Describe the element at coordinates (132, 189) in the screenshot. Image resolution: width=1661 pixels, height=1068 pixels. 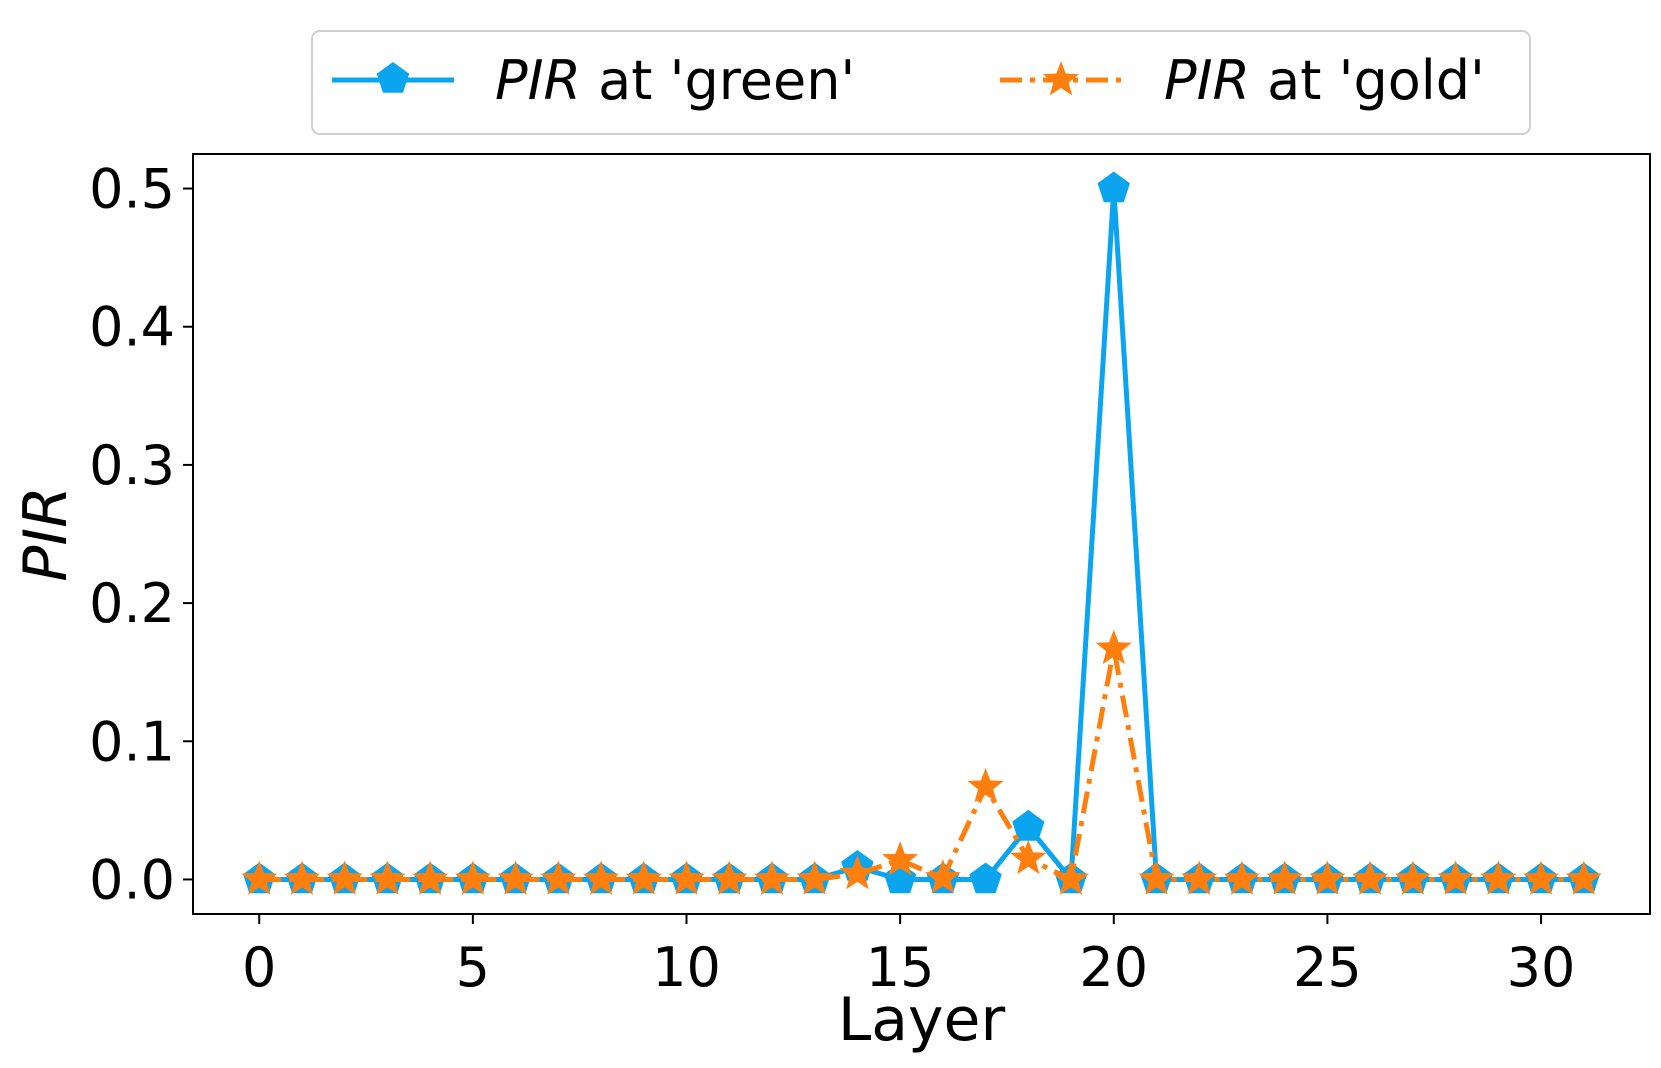
I see `y-tick-label: 0.5` at that location.